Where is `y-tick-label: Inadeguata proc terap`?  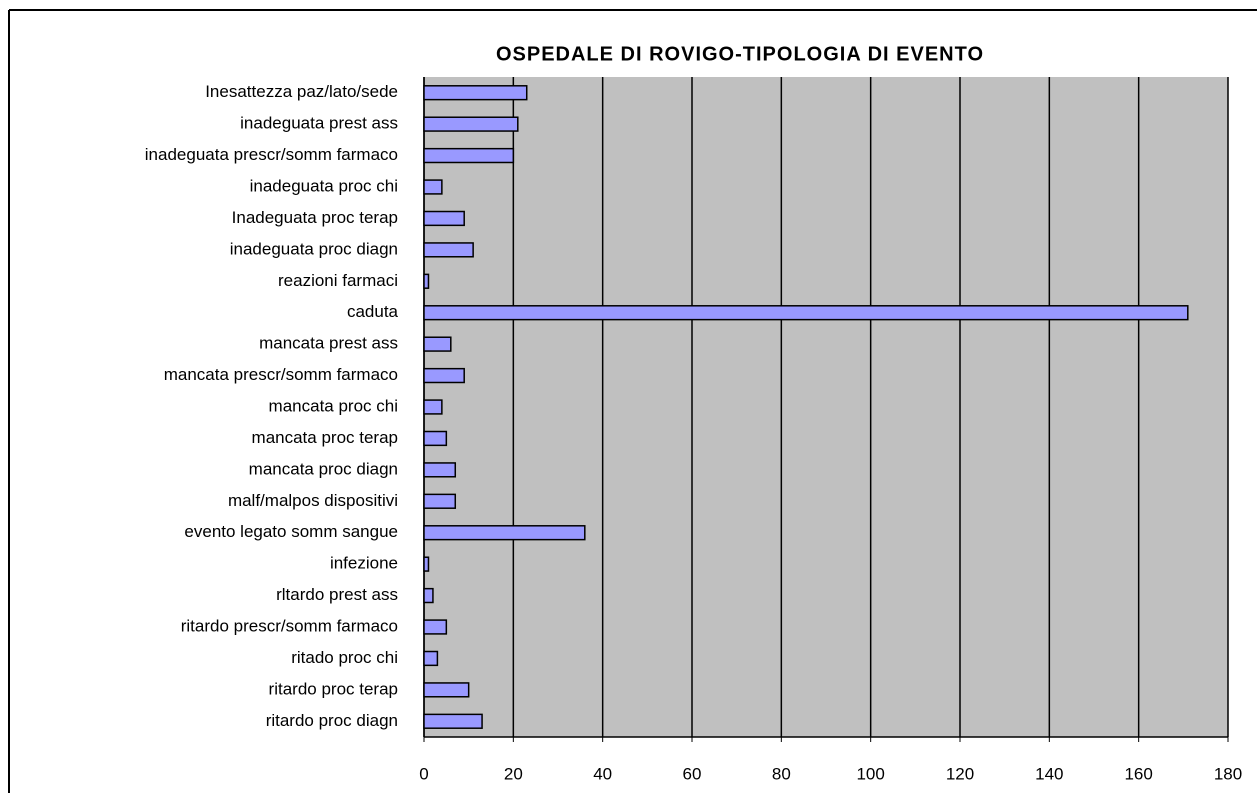 y-tick-label: Inadeguata proc terap is located at coordinates (315, 217).